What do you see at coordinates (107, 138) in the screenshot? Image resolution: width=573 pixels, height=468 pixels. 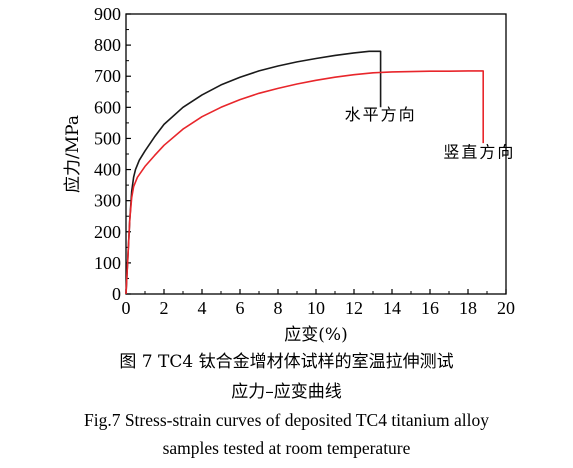 I see `y-tick-label: 500` at bounding box center [107, 138].